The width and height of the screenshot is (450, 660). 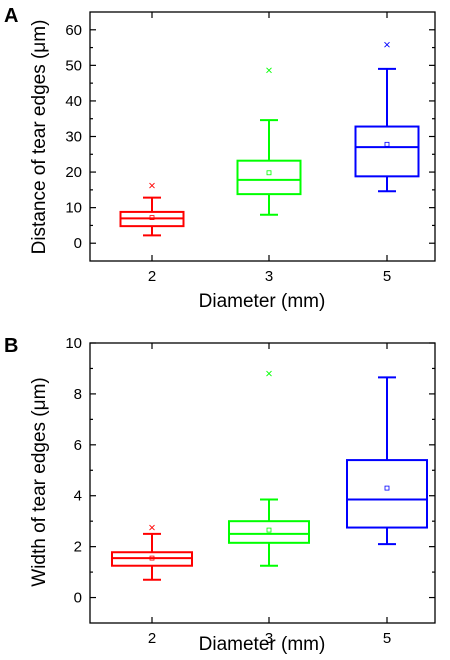 What do you see at coordinates (78, 547) in the screenshot?
I see `y-tick-label: 2` at bounding box center [78, 547].